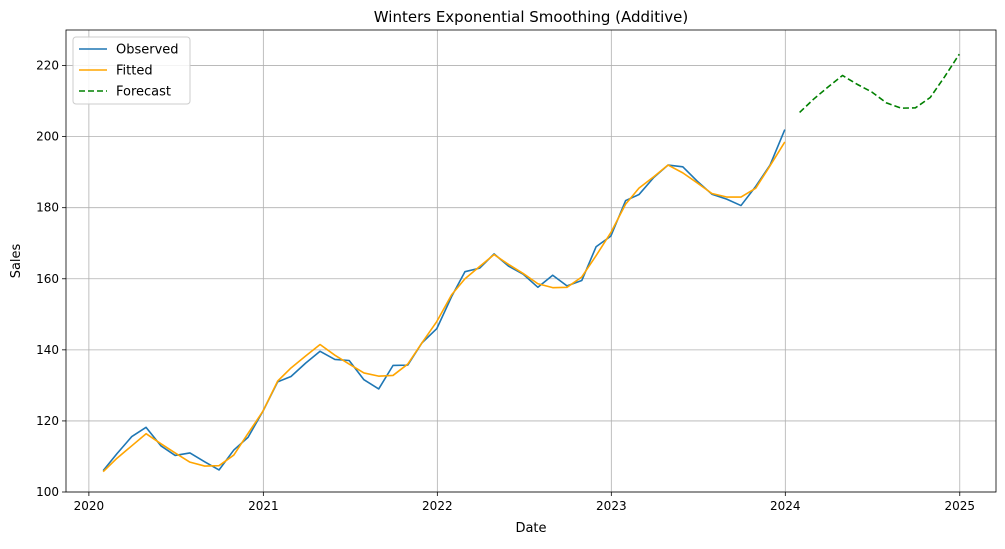 The width and height of the screenshot is (1005, 549). What do you see at coordinates (47, 421) in the screenshot?
I see `y-tick-label: 120` at bounding box center [47, 421].